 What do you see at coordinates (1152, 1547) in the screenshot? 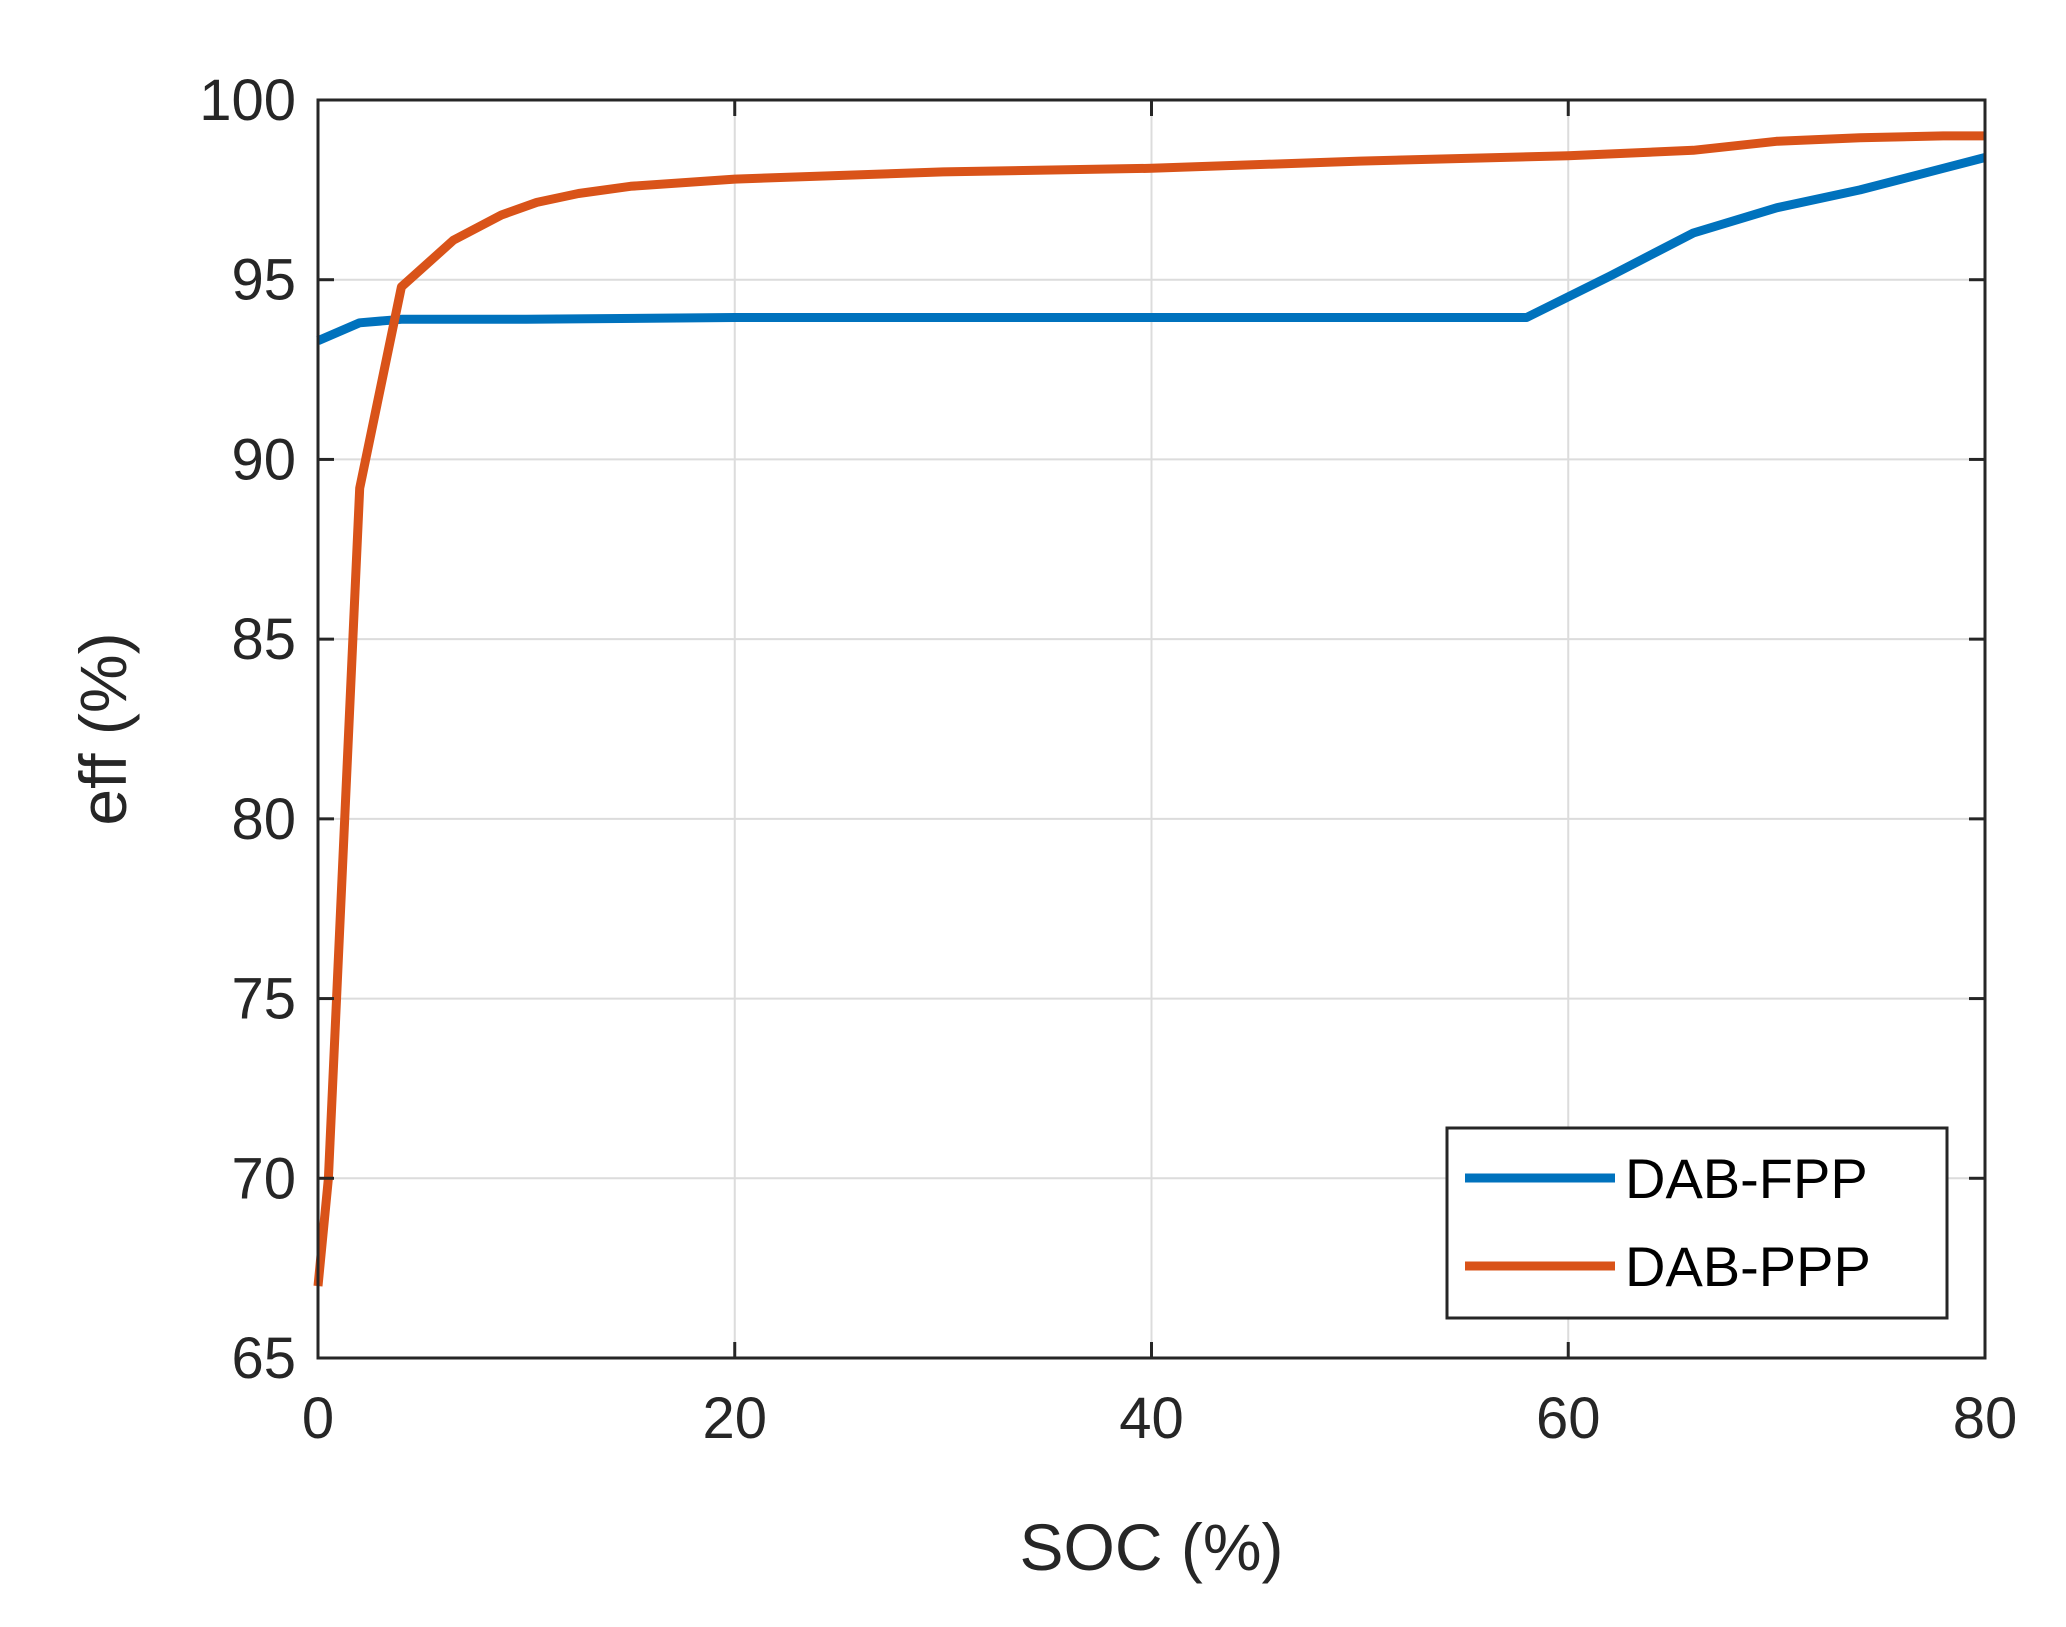
I see `x-axis-label: SOC (%)` at bounding box center [1152, 1547].